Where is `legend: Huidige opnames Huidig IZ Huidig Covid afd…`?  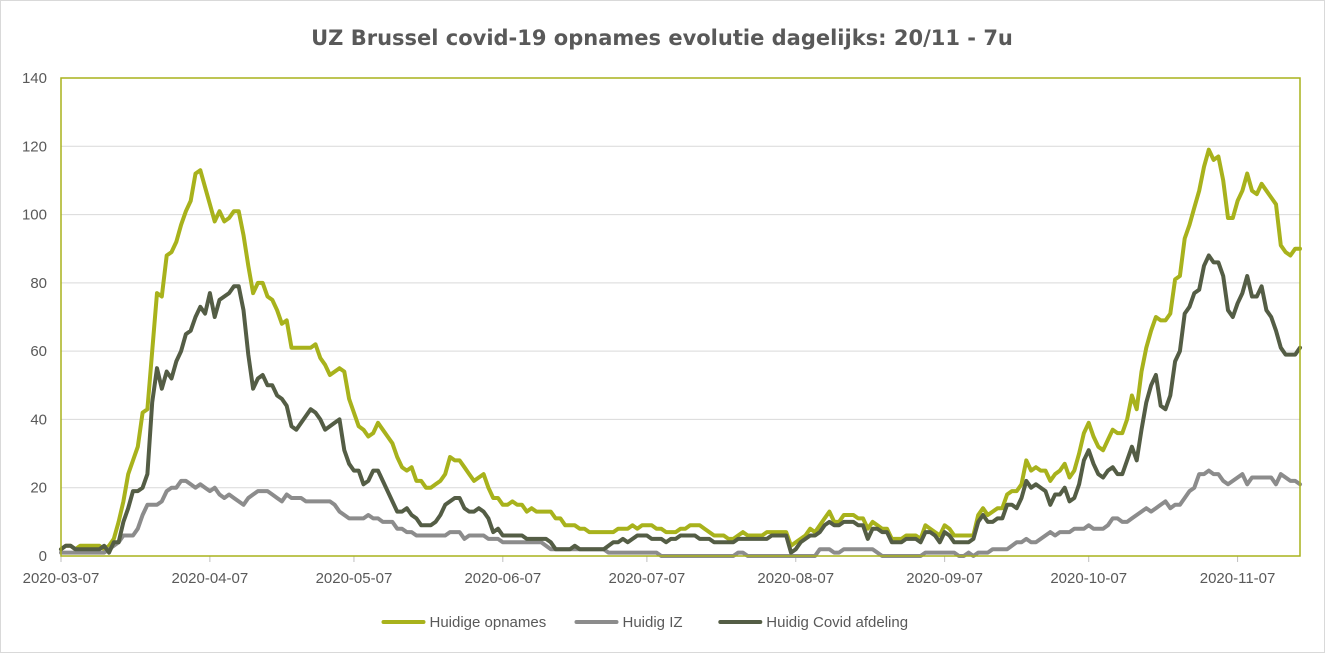 legend: Huidige opnames Huidig IZ Huidig Covid afd… is located at coordinates (644, 622).